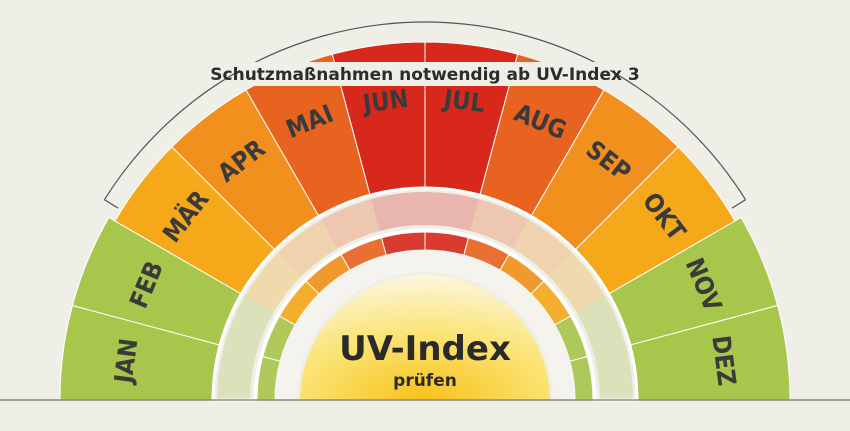 Image resolution: width=850 pixels, height=431 pixels. I want to click on center-subtitle: prüfen, so click(425, 381).